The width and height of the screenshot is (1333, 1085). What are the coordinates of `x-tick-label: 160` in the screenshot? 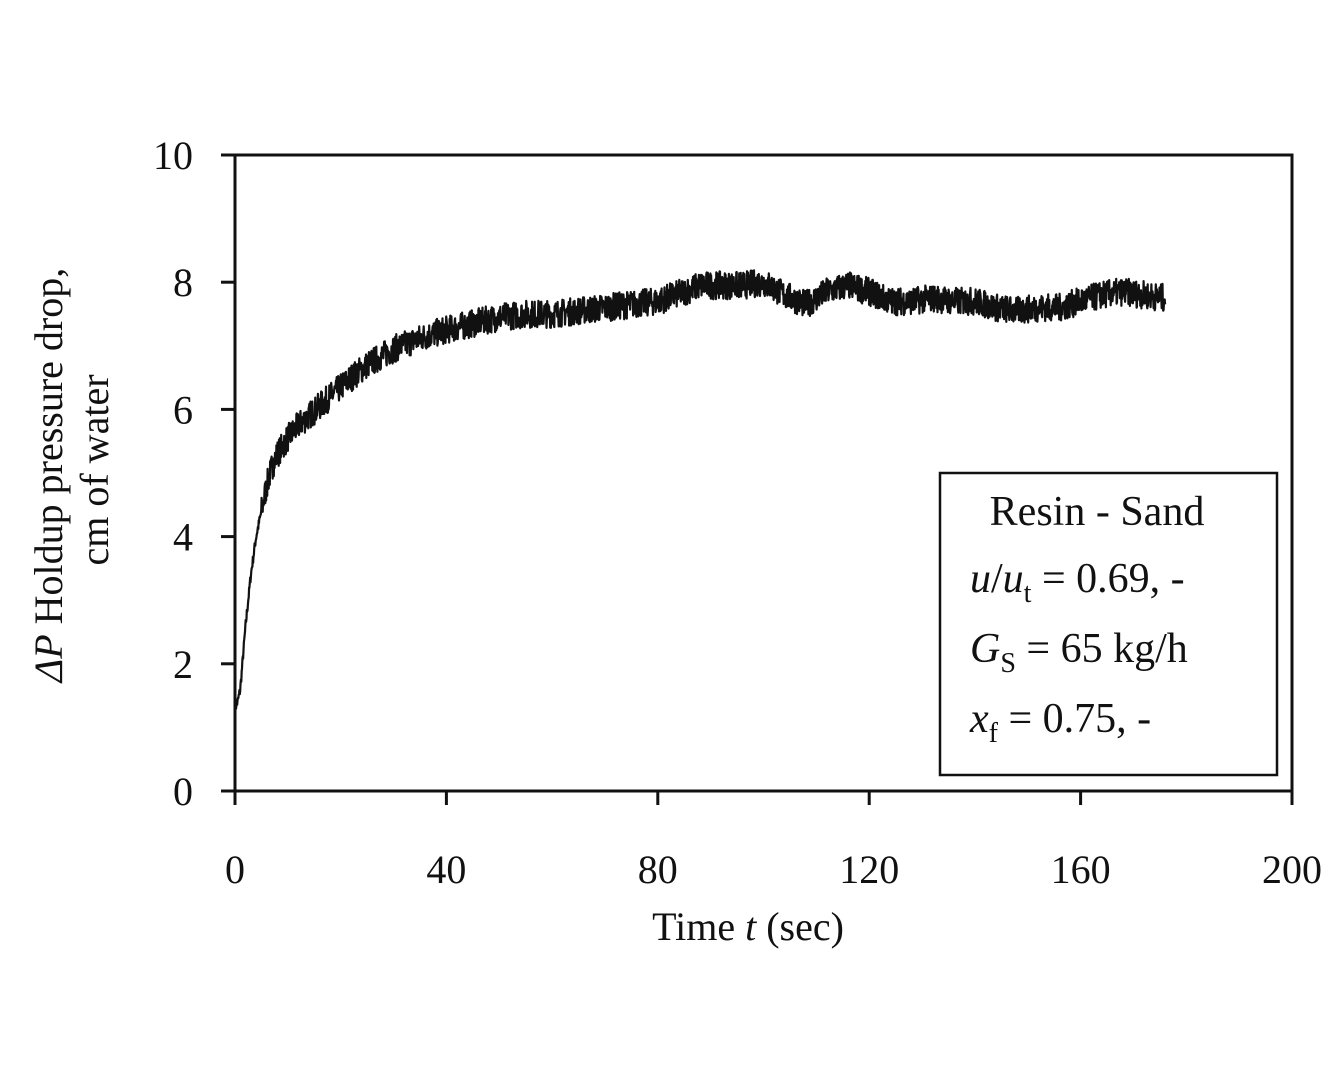 It's located at (1081, 869).